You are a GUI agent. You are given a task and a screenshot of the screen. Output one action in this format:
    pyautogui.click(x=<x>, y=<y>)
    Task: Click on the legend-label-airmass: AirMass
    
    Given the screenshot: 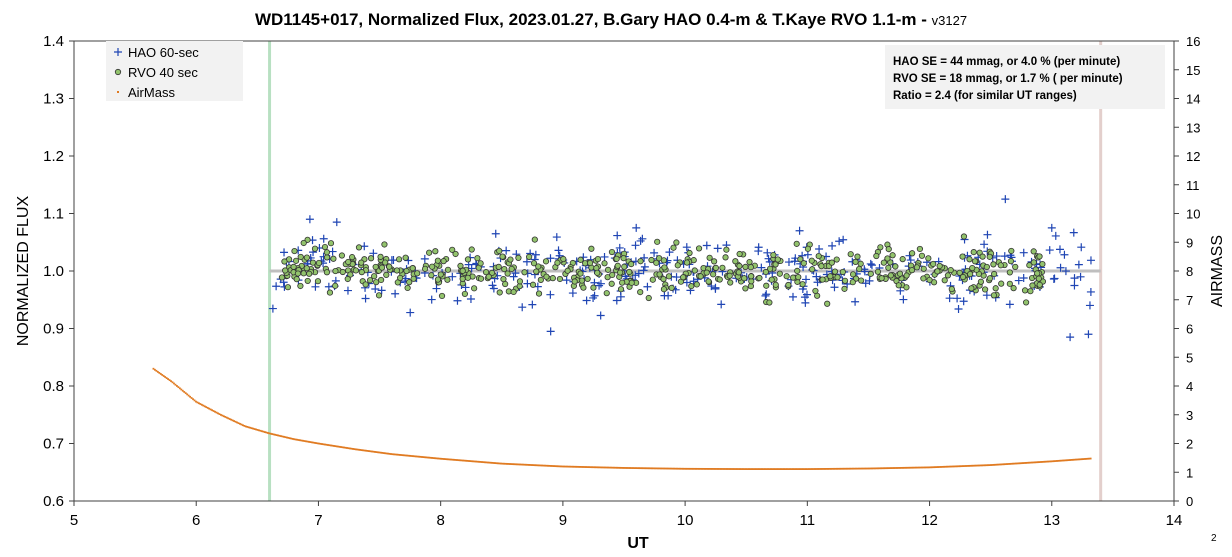 What is the action you would take?
    pyautogui.click(x=151, y=92)
    